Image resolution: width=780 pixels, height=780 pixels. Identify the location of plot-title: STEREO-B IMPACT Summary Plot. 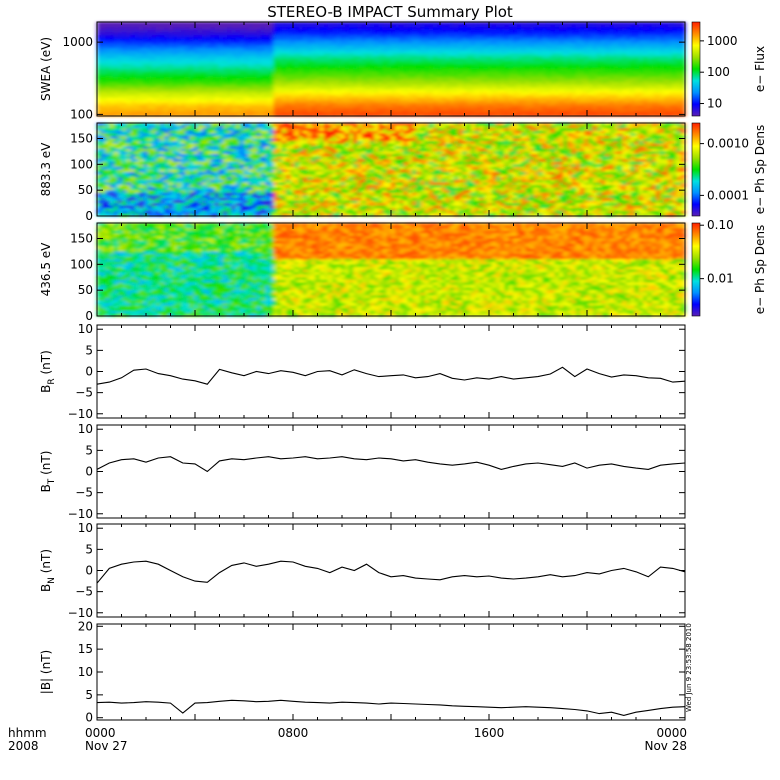
(390, 12).